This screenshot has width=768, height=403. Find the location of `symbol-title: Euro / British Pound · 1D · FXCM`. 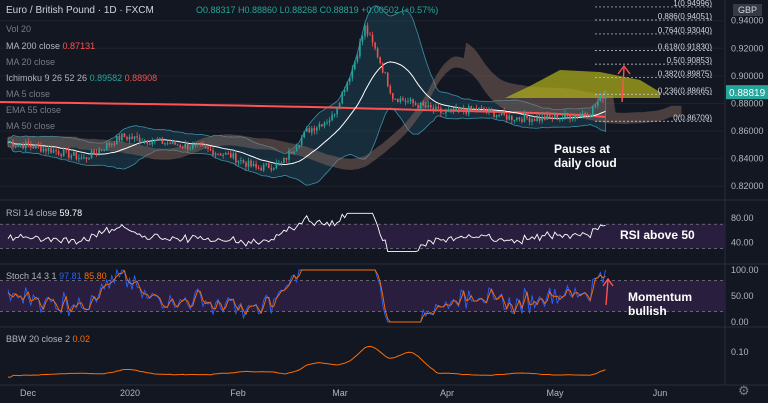

symbol-title: Euro / British Pound · 1D · FXCM is located at coordinates (80, 10).